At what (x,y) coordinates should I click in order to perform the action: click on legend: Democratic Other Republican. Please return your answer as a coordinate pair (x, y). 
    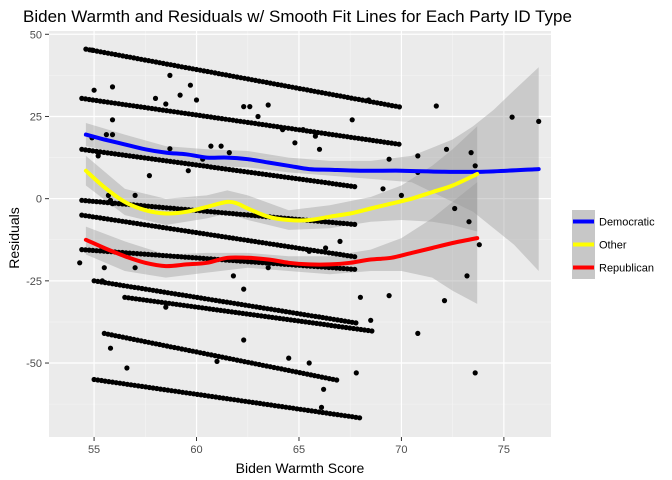
    Looking at the image, I should click on (613, 244).